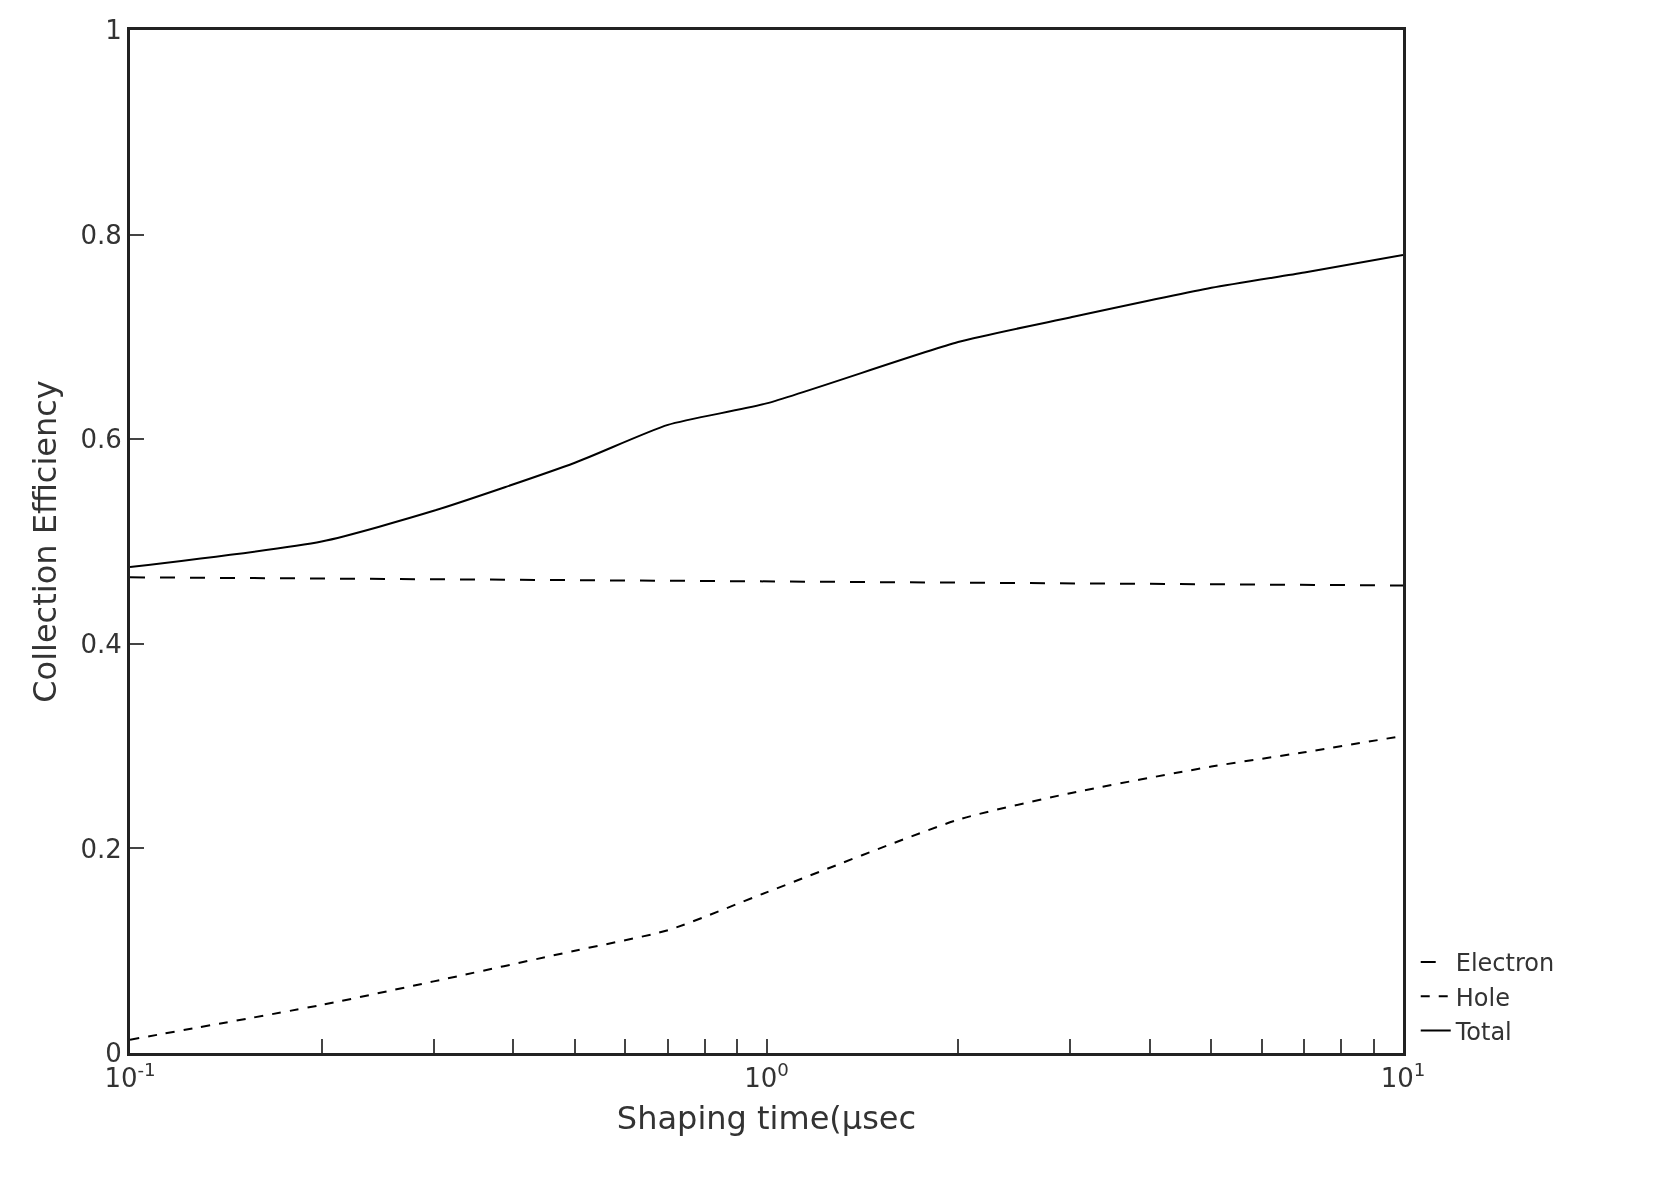  Describe the element at coordinates (101, 234) in the screenshot. I see `y-tick-label: 0.8` at that location.